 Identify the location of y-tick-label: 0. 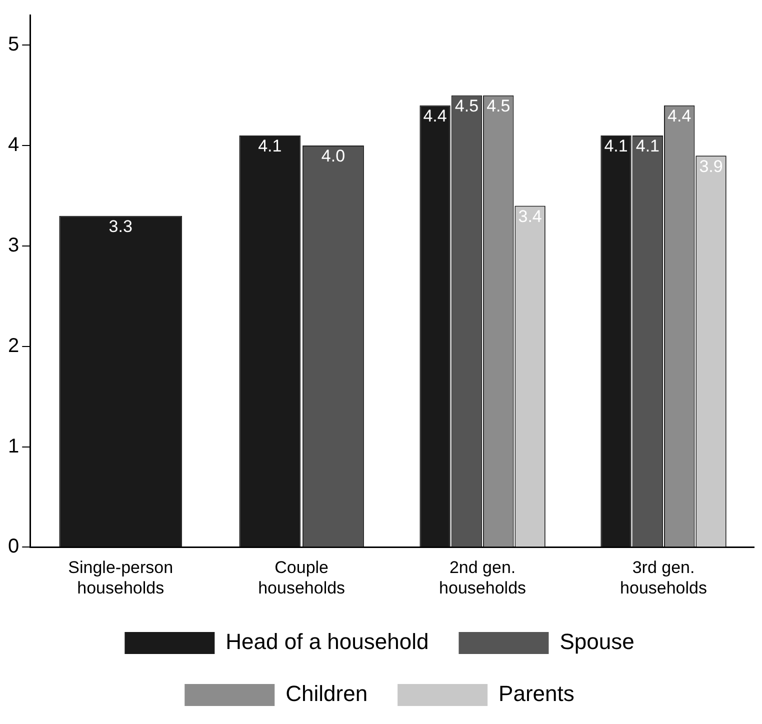
(14, 547).